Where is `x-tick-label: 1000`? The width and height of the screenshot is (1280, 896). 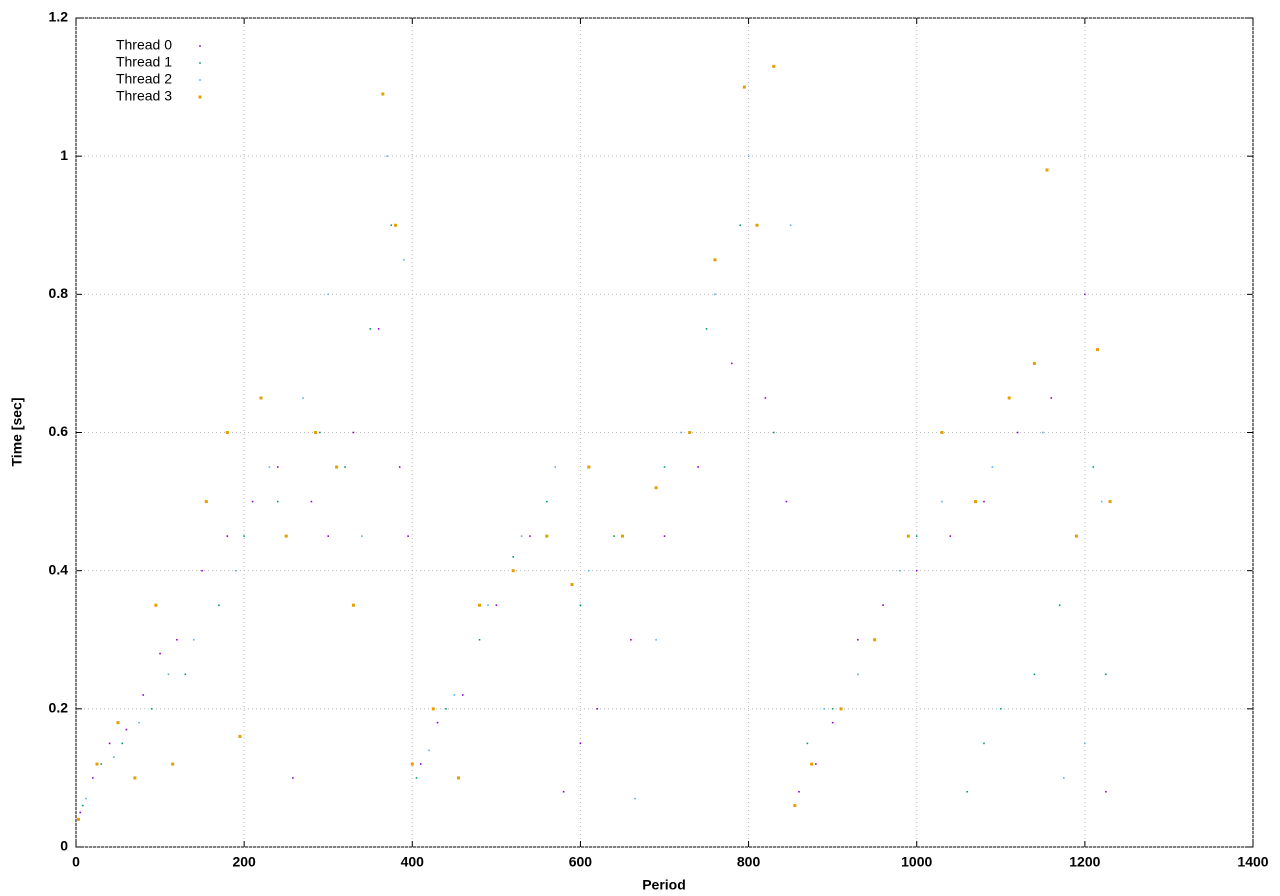
x-tick-label: 1000 is located at coordinates (916, 862).